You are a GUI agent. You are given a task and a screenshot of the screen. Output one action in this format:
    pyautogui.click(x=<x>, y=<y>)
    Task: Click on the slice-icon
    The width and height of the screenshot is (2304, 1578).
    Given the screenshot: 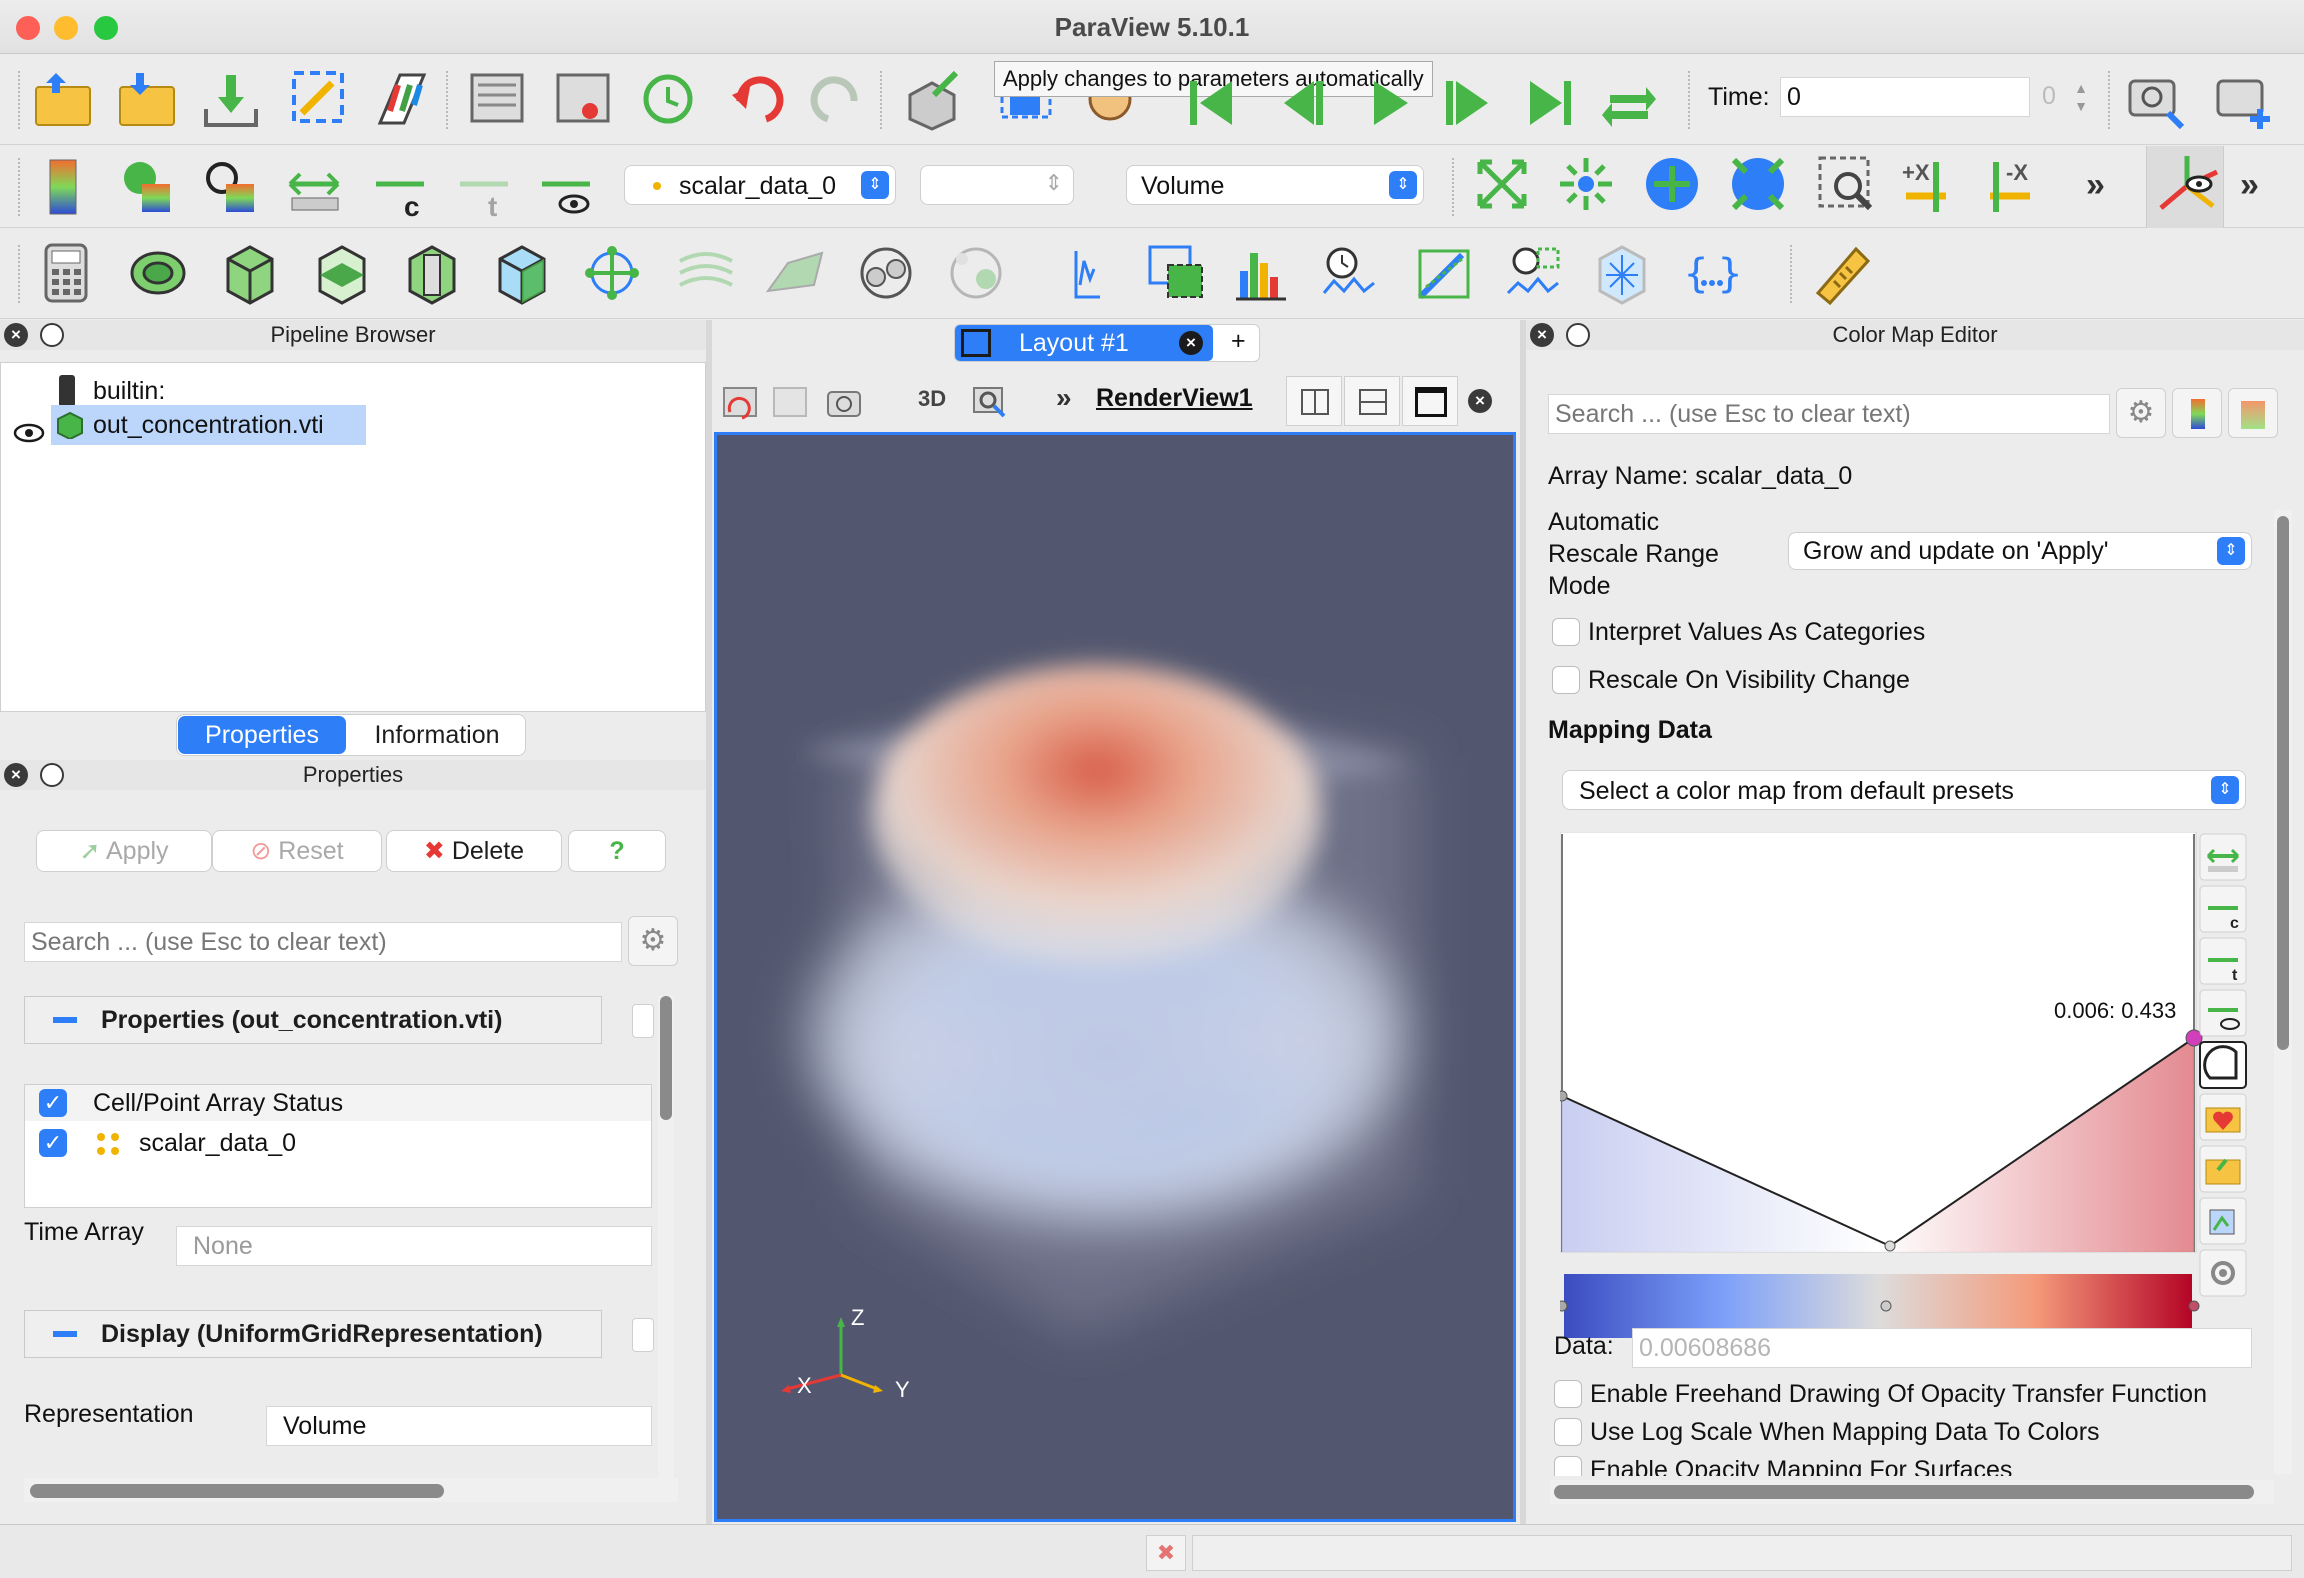 What is the action you would take?
    pyautogui.click(x=342, y=275)
    